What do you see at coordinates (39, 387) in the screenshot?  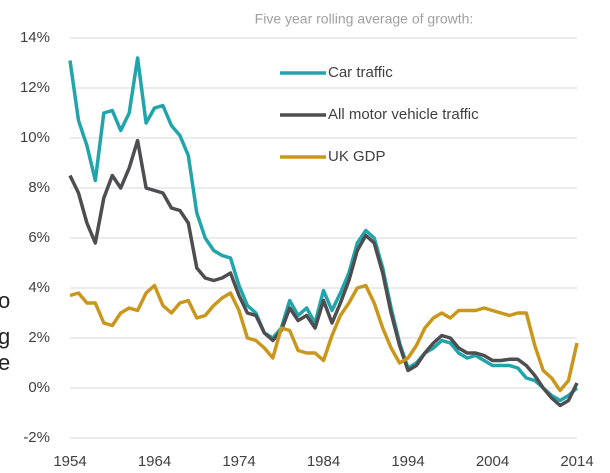 I see `y-tick-label: 0%` at bounding box center [39, 387].